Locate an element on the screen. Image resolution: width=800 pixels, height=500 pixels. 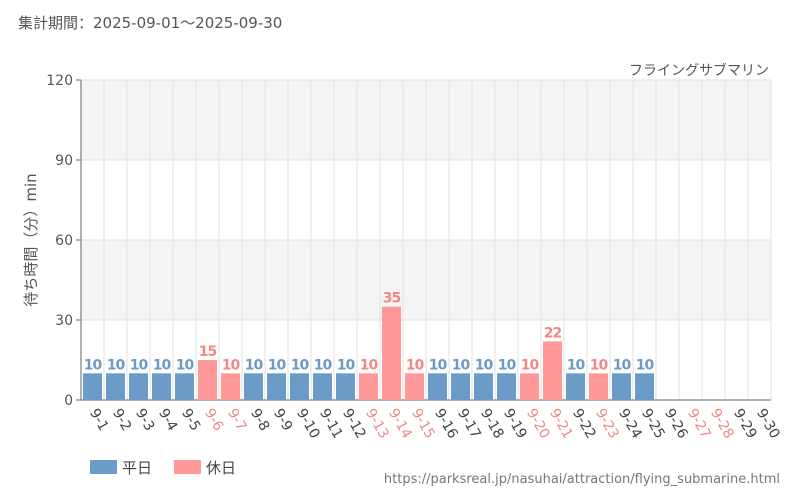
legend-swatch-weekday is located at coordinates (103, 467).